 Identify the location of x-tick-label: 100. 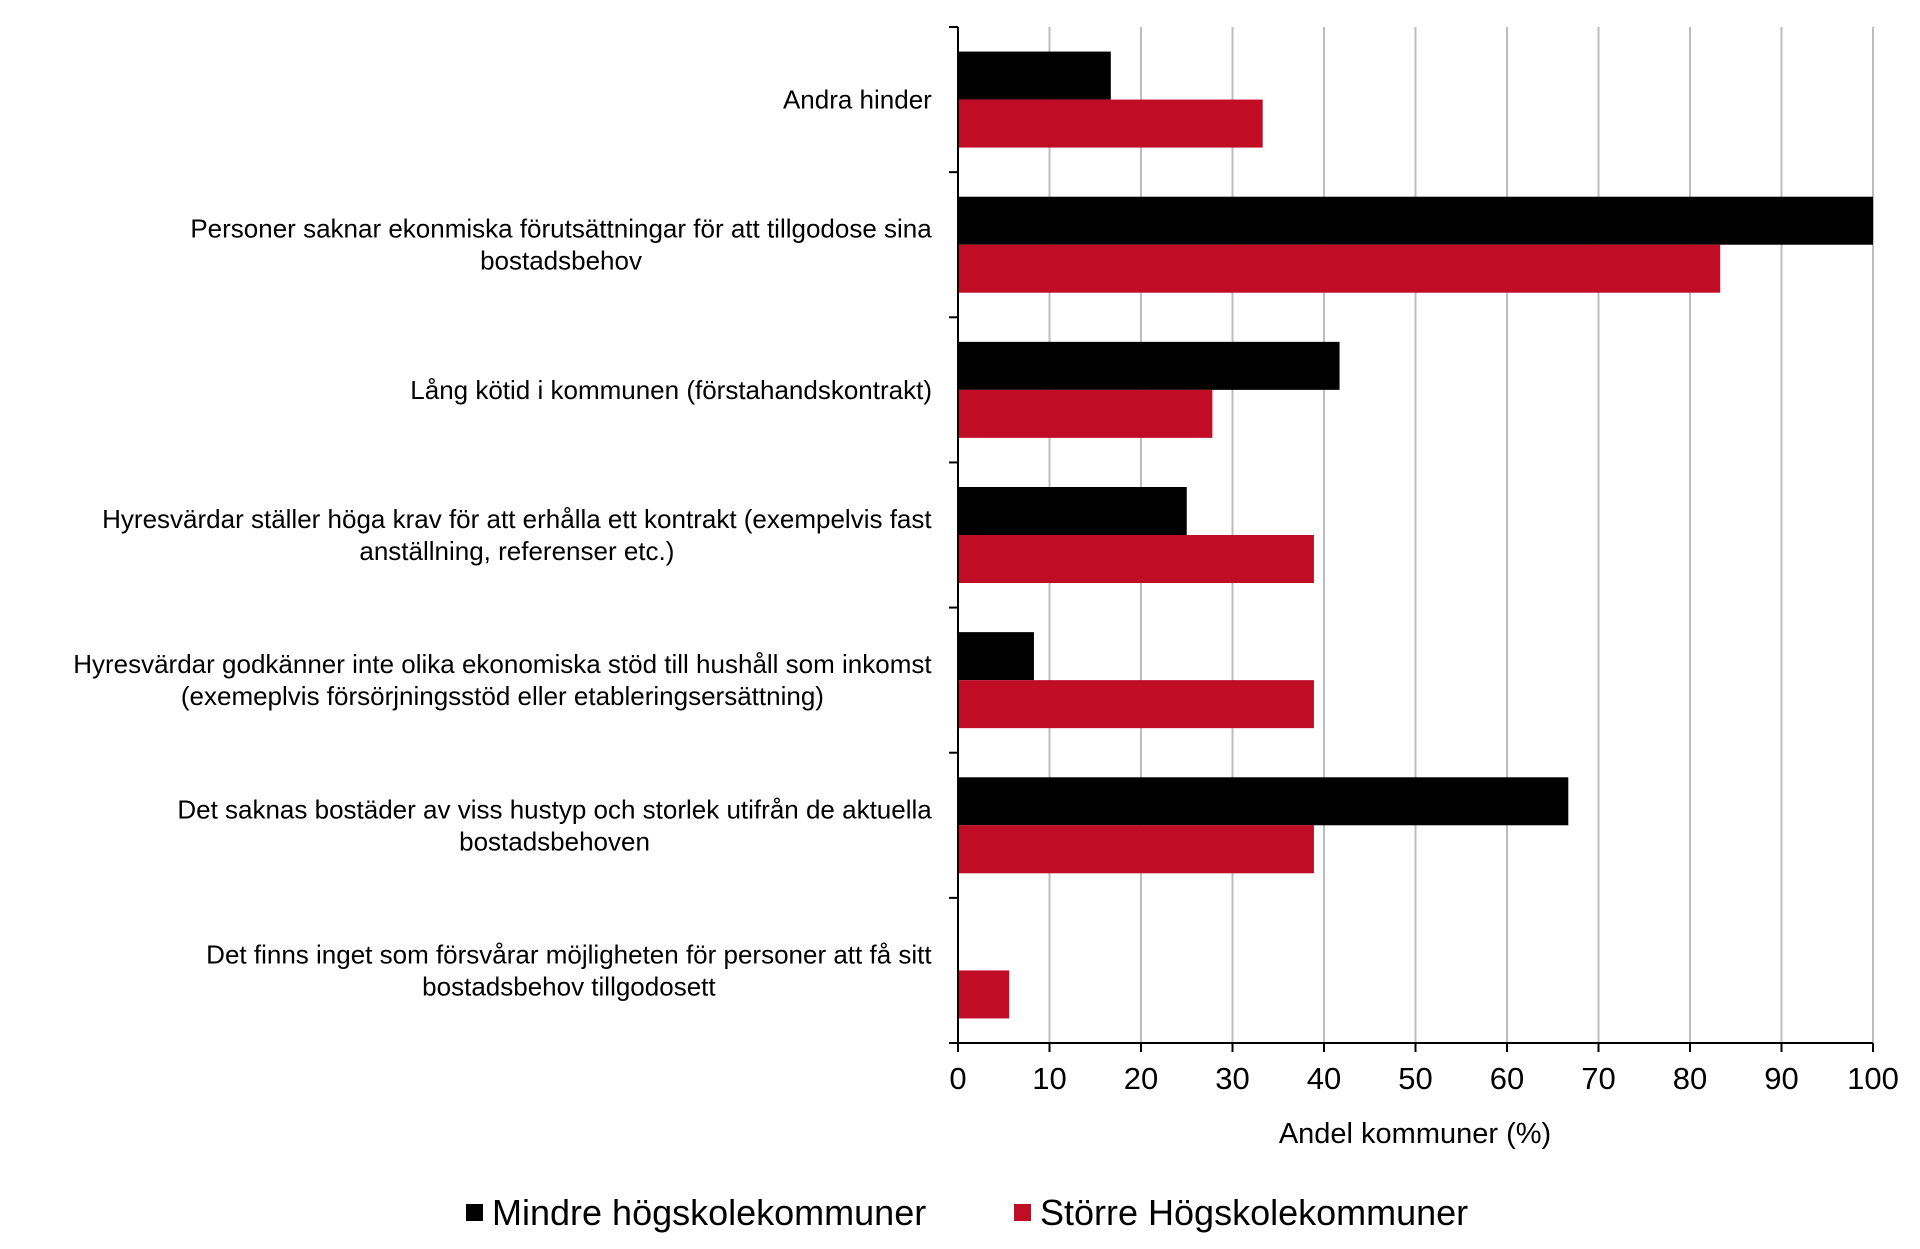
(1873, 1078).